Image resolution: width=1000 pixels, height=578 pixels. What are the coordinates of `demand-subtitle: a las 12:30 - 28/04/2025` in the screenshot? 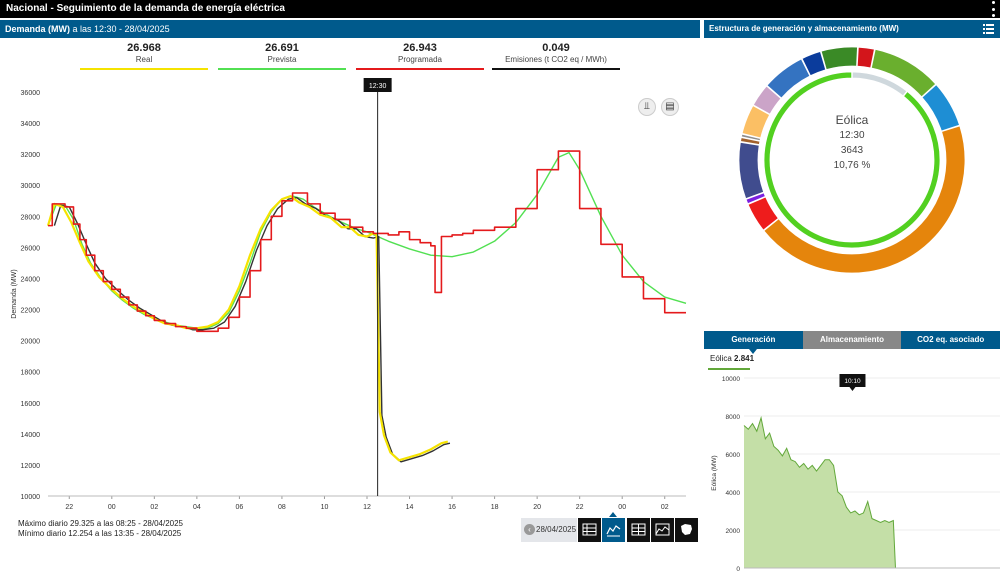 It's located at (120, 29).